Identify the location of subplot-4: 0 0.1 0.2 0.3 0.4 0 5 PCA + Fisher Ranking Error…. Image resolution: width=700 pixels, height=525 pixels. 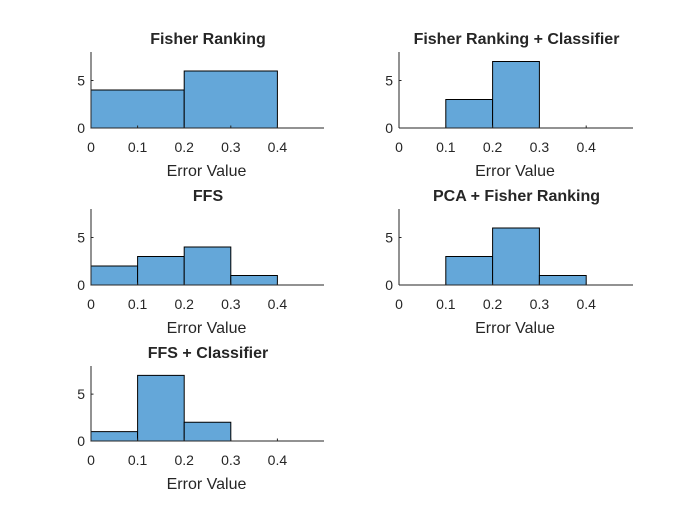
(509, 262).